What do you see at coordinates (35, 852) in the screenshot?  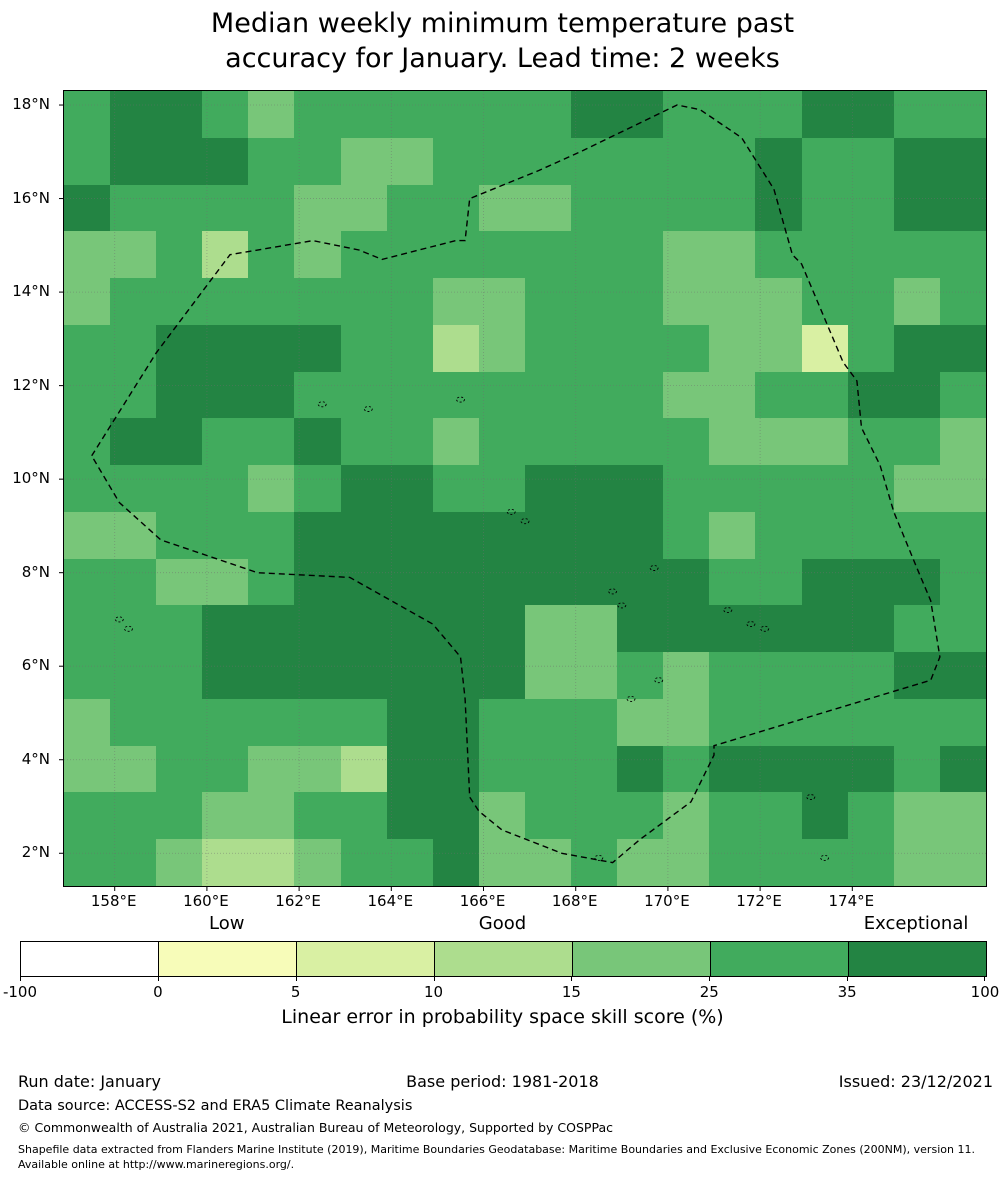 I see `y-tick-label: 2°N` at bounding box center [35, 852].